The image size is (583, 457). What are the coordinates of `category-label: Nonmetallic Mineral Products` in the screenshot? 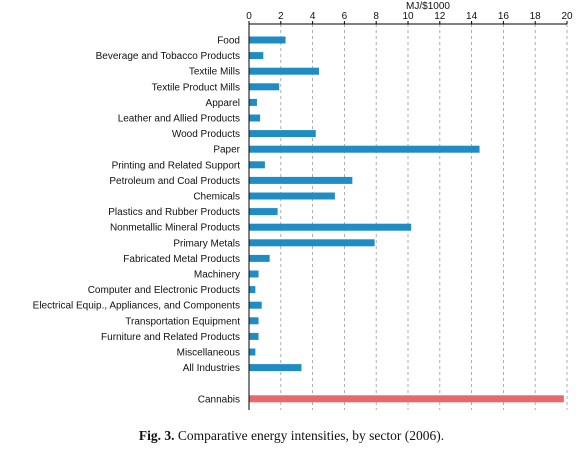 It's located at (175, 228).